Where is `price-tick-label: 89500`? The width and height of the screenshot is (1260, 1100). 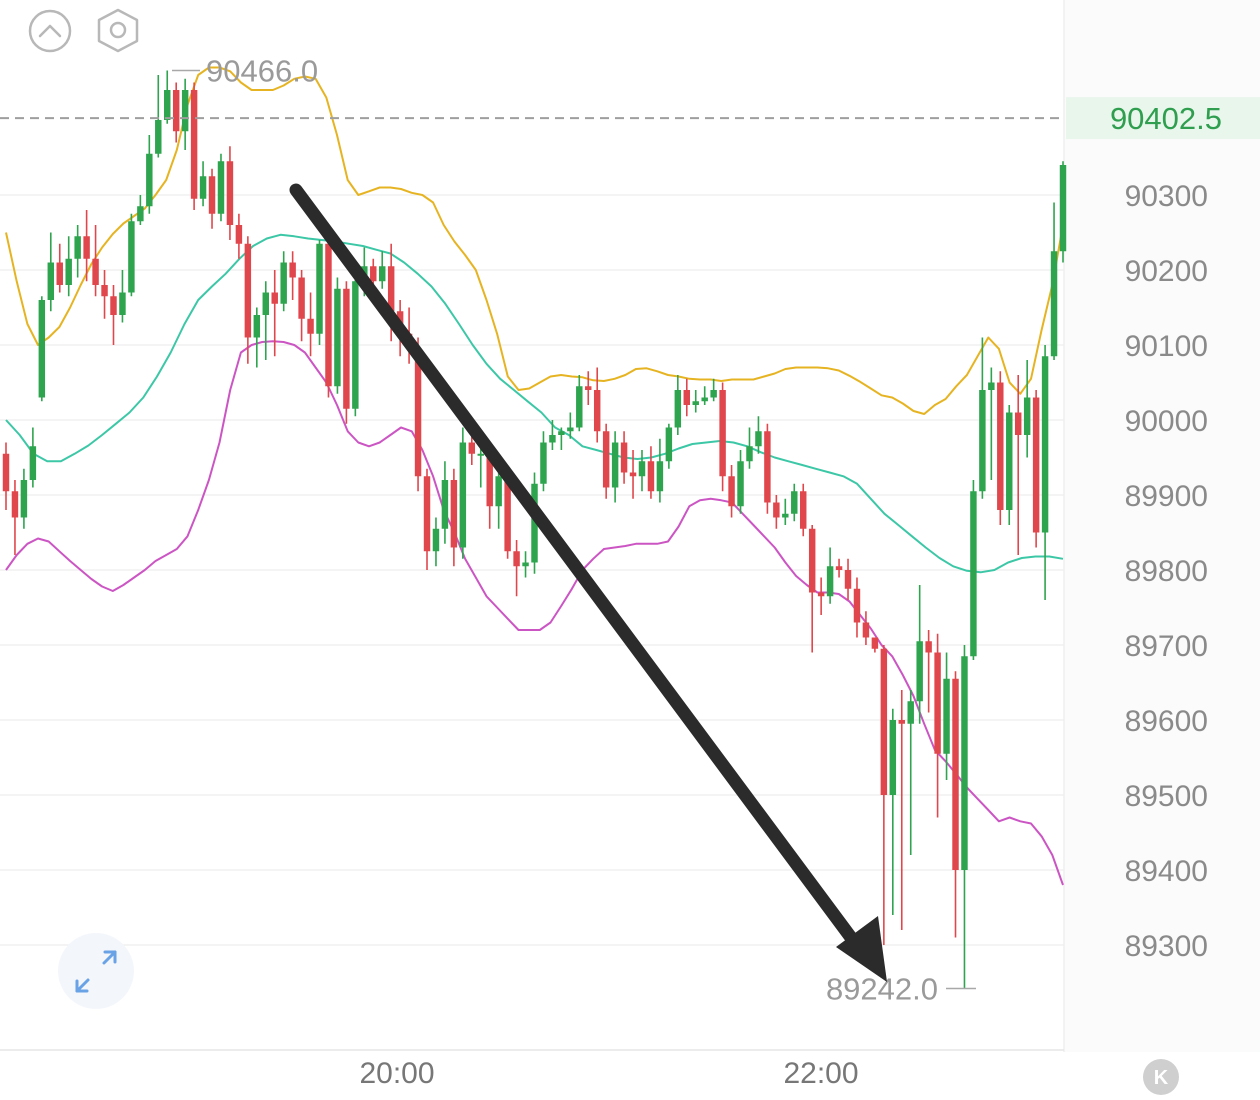 price-tick-label: 89500 is located at coordinates (1166, 796).